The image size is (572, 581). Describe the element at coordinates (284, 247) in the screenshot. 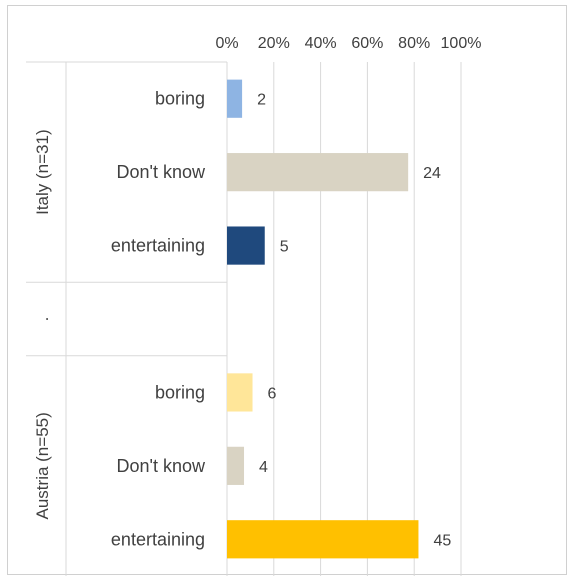

I see `data-label: 5` at that location.